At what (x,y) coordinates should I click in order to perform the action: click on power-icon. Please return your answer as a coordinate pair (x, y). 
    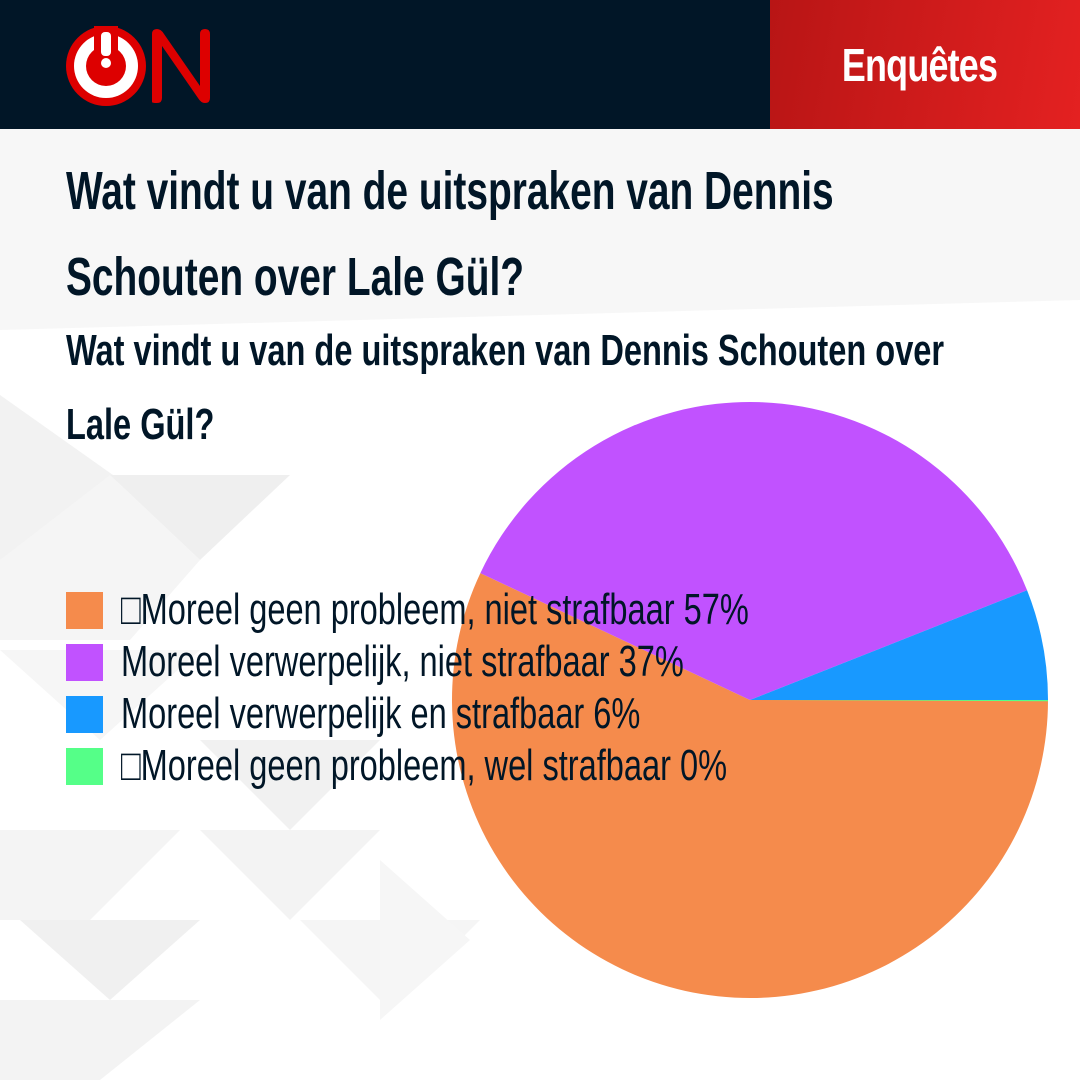
    Looking at the image, I should click on (138, 66).